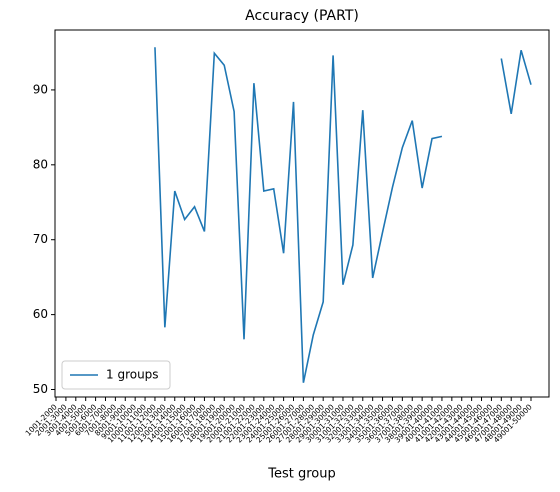  I want to click on legend-label: 1 groups, so click(132, 375).